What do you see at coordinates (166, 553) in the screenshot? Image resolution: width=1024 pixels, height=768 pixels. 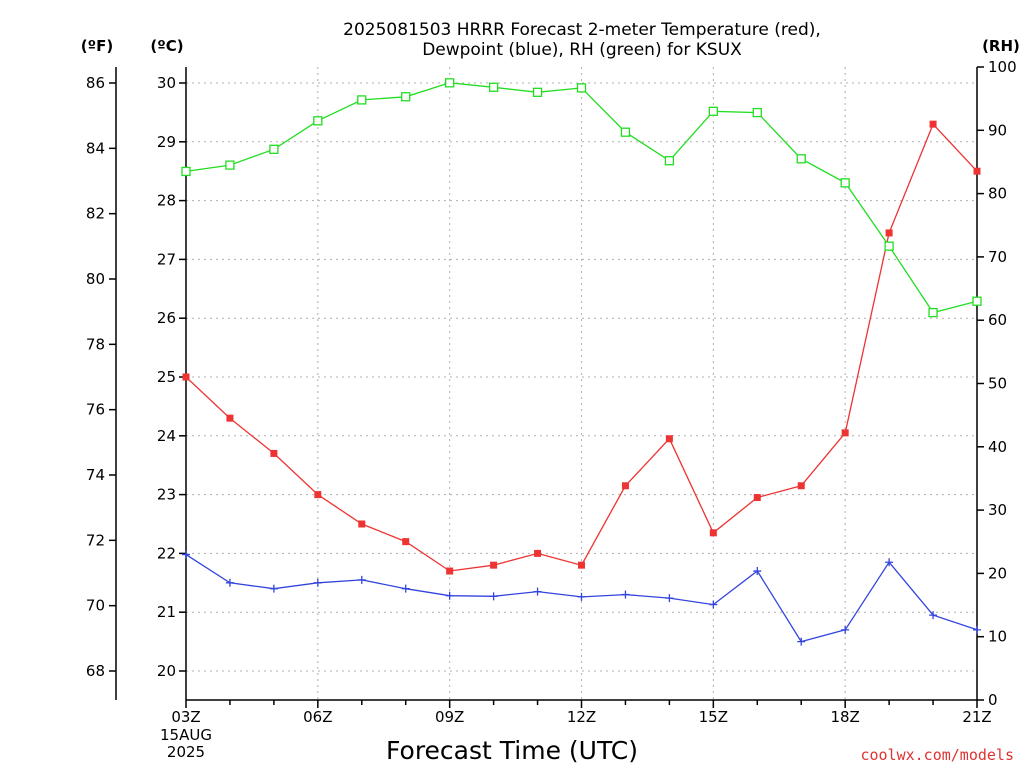 I see `celsius-tick-label: 22` at bounding box center [166, 553].